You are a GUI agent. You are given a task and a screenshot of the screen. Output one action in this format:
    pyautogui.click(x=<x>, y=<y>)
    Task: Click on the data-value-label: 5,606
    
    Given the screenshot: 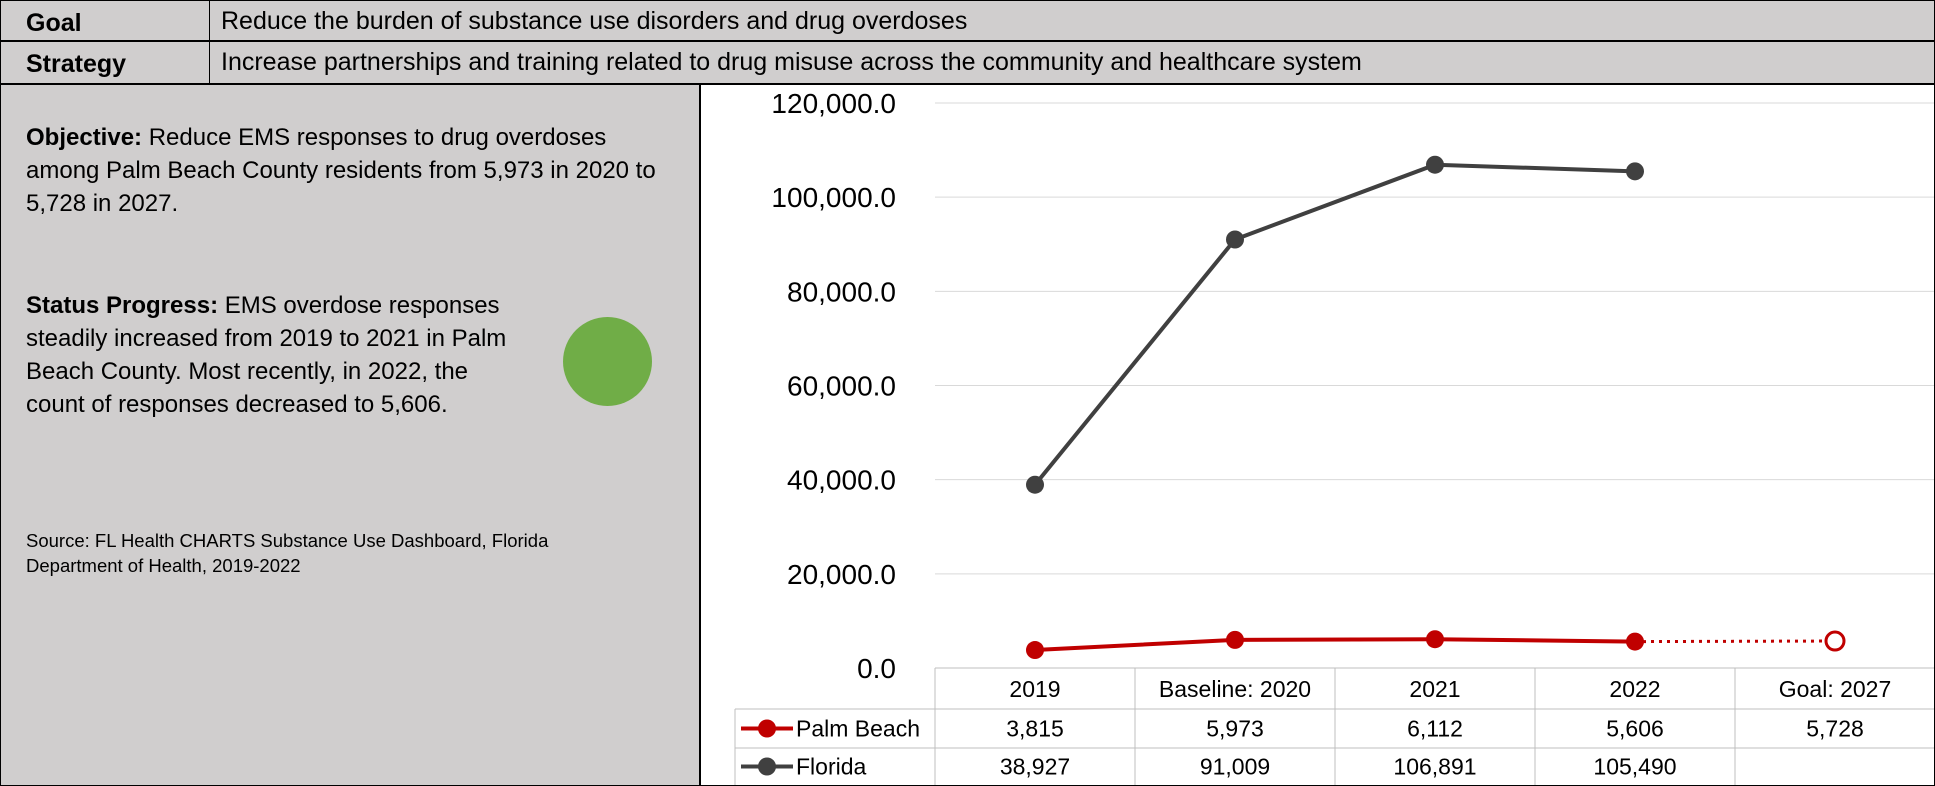 What is the action you would take?
    pyautogui.click(x=1635, y=729)
    